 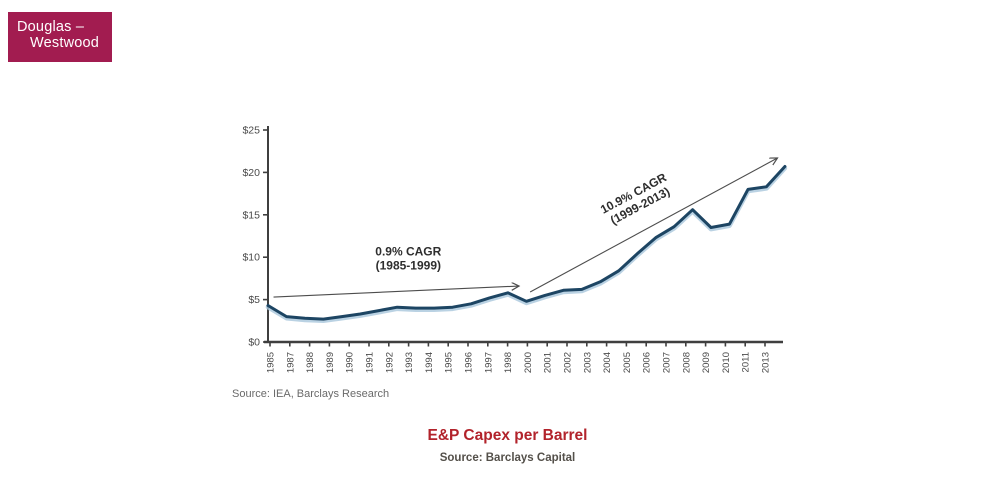 I want to click on cagr-annotation-2: 10.9% CAGR(1999-2013), so click(x=635, y=198).